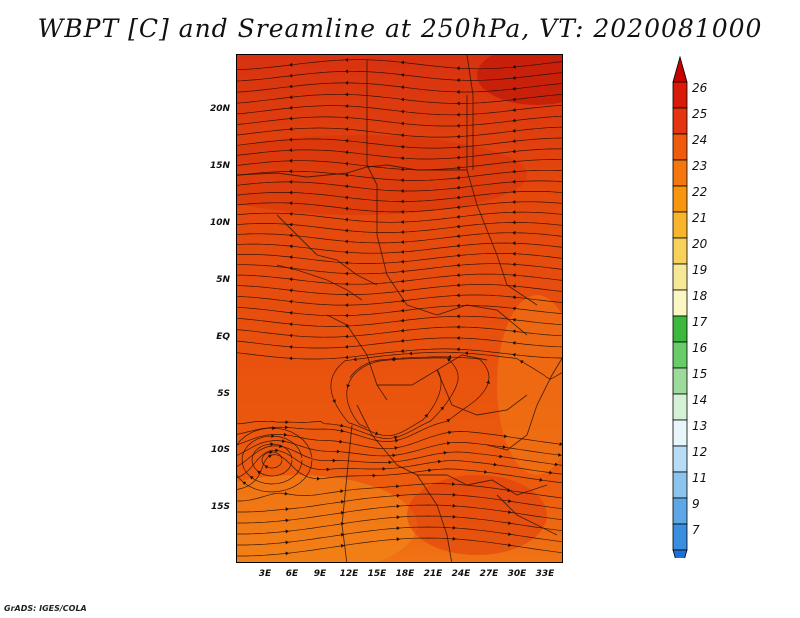  Describe the element at coordinates (700, 374) in the screenshot. I see `colorbar-label: 15` at that location.